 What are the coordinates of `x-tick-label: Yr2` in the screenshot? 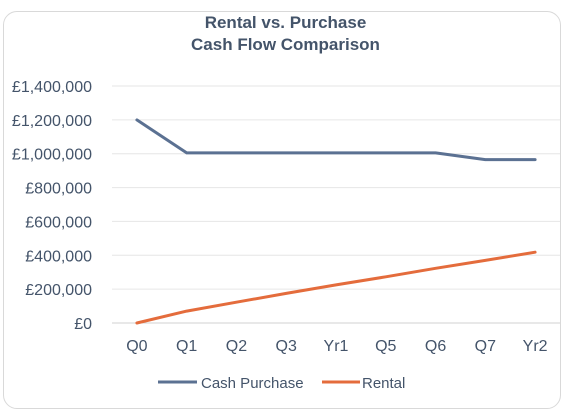 It's located at (535, 346).